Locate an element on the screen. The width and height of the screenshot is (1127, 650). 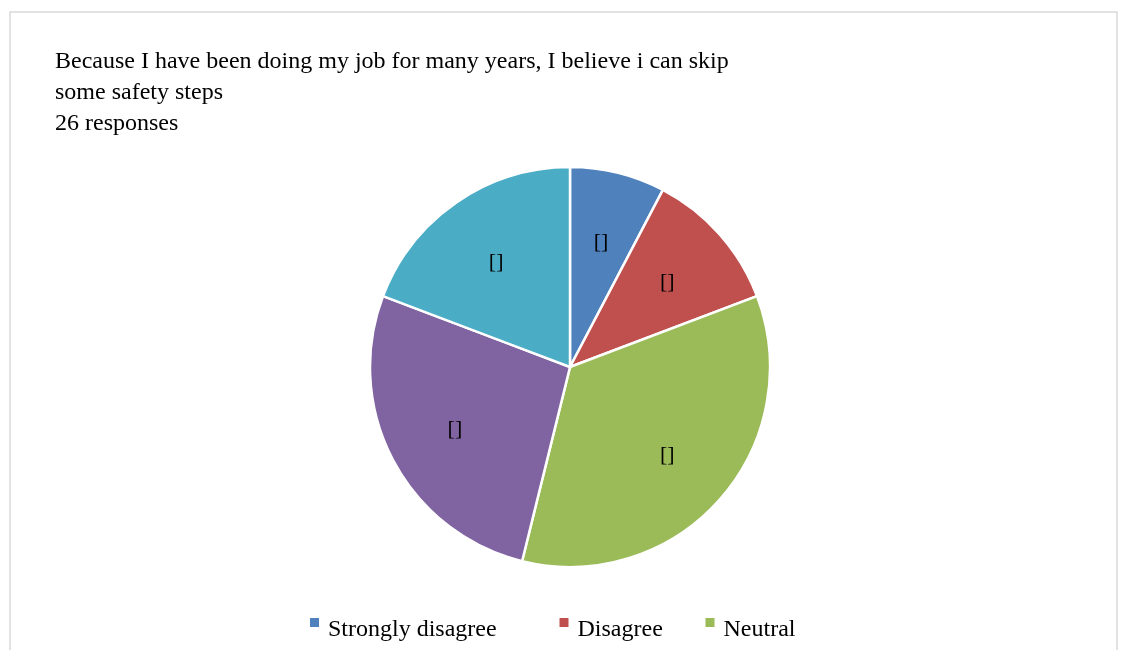
legend-label: Strongly disagree is located at coordinates (412, 628).